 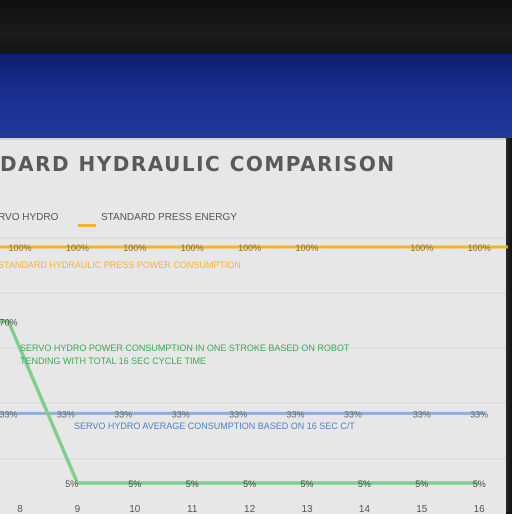 What do you see at coordinates (87, 225) in the screenshot?
I see `legend-swatch-standard` at bounding box center [87, 225].